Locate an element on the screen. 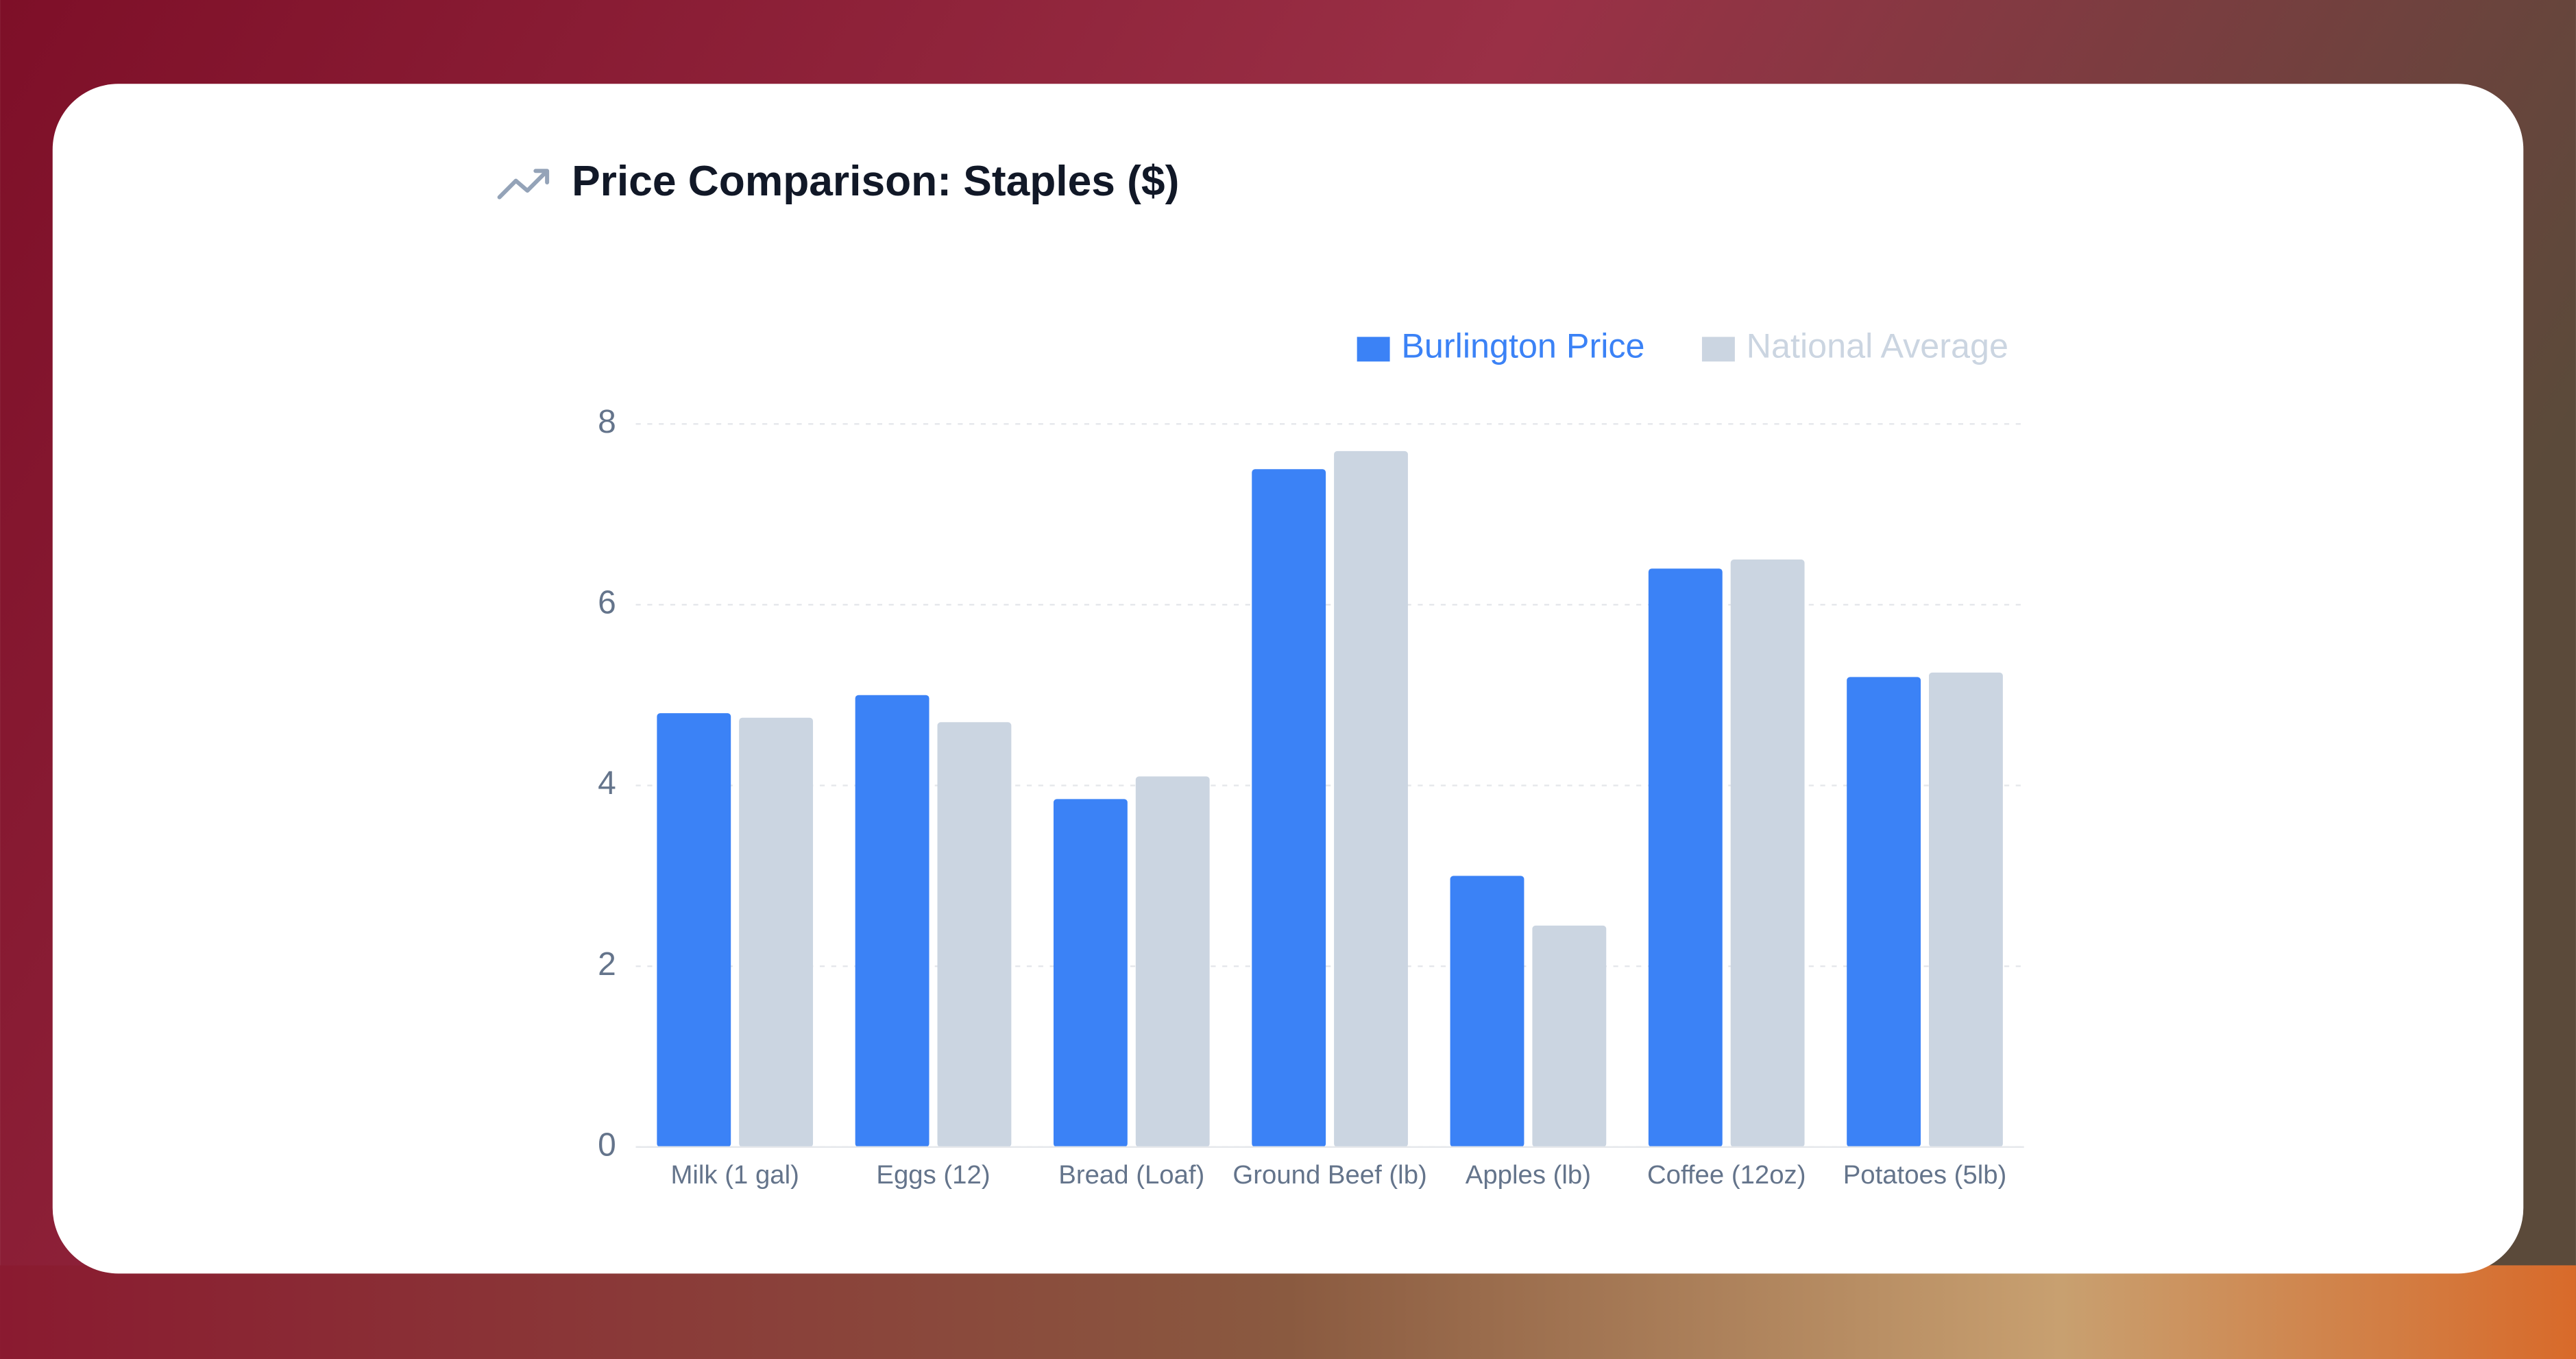 The height and width of the screenshot is (1359, 2576). y-tick-label: 2 is located at coordinates (607, 964).